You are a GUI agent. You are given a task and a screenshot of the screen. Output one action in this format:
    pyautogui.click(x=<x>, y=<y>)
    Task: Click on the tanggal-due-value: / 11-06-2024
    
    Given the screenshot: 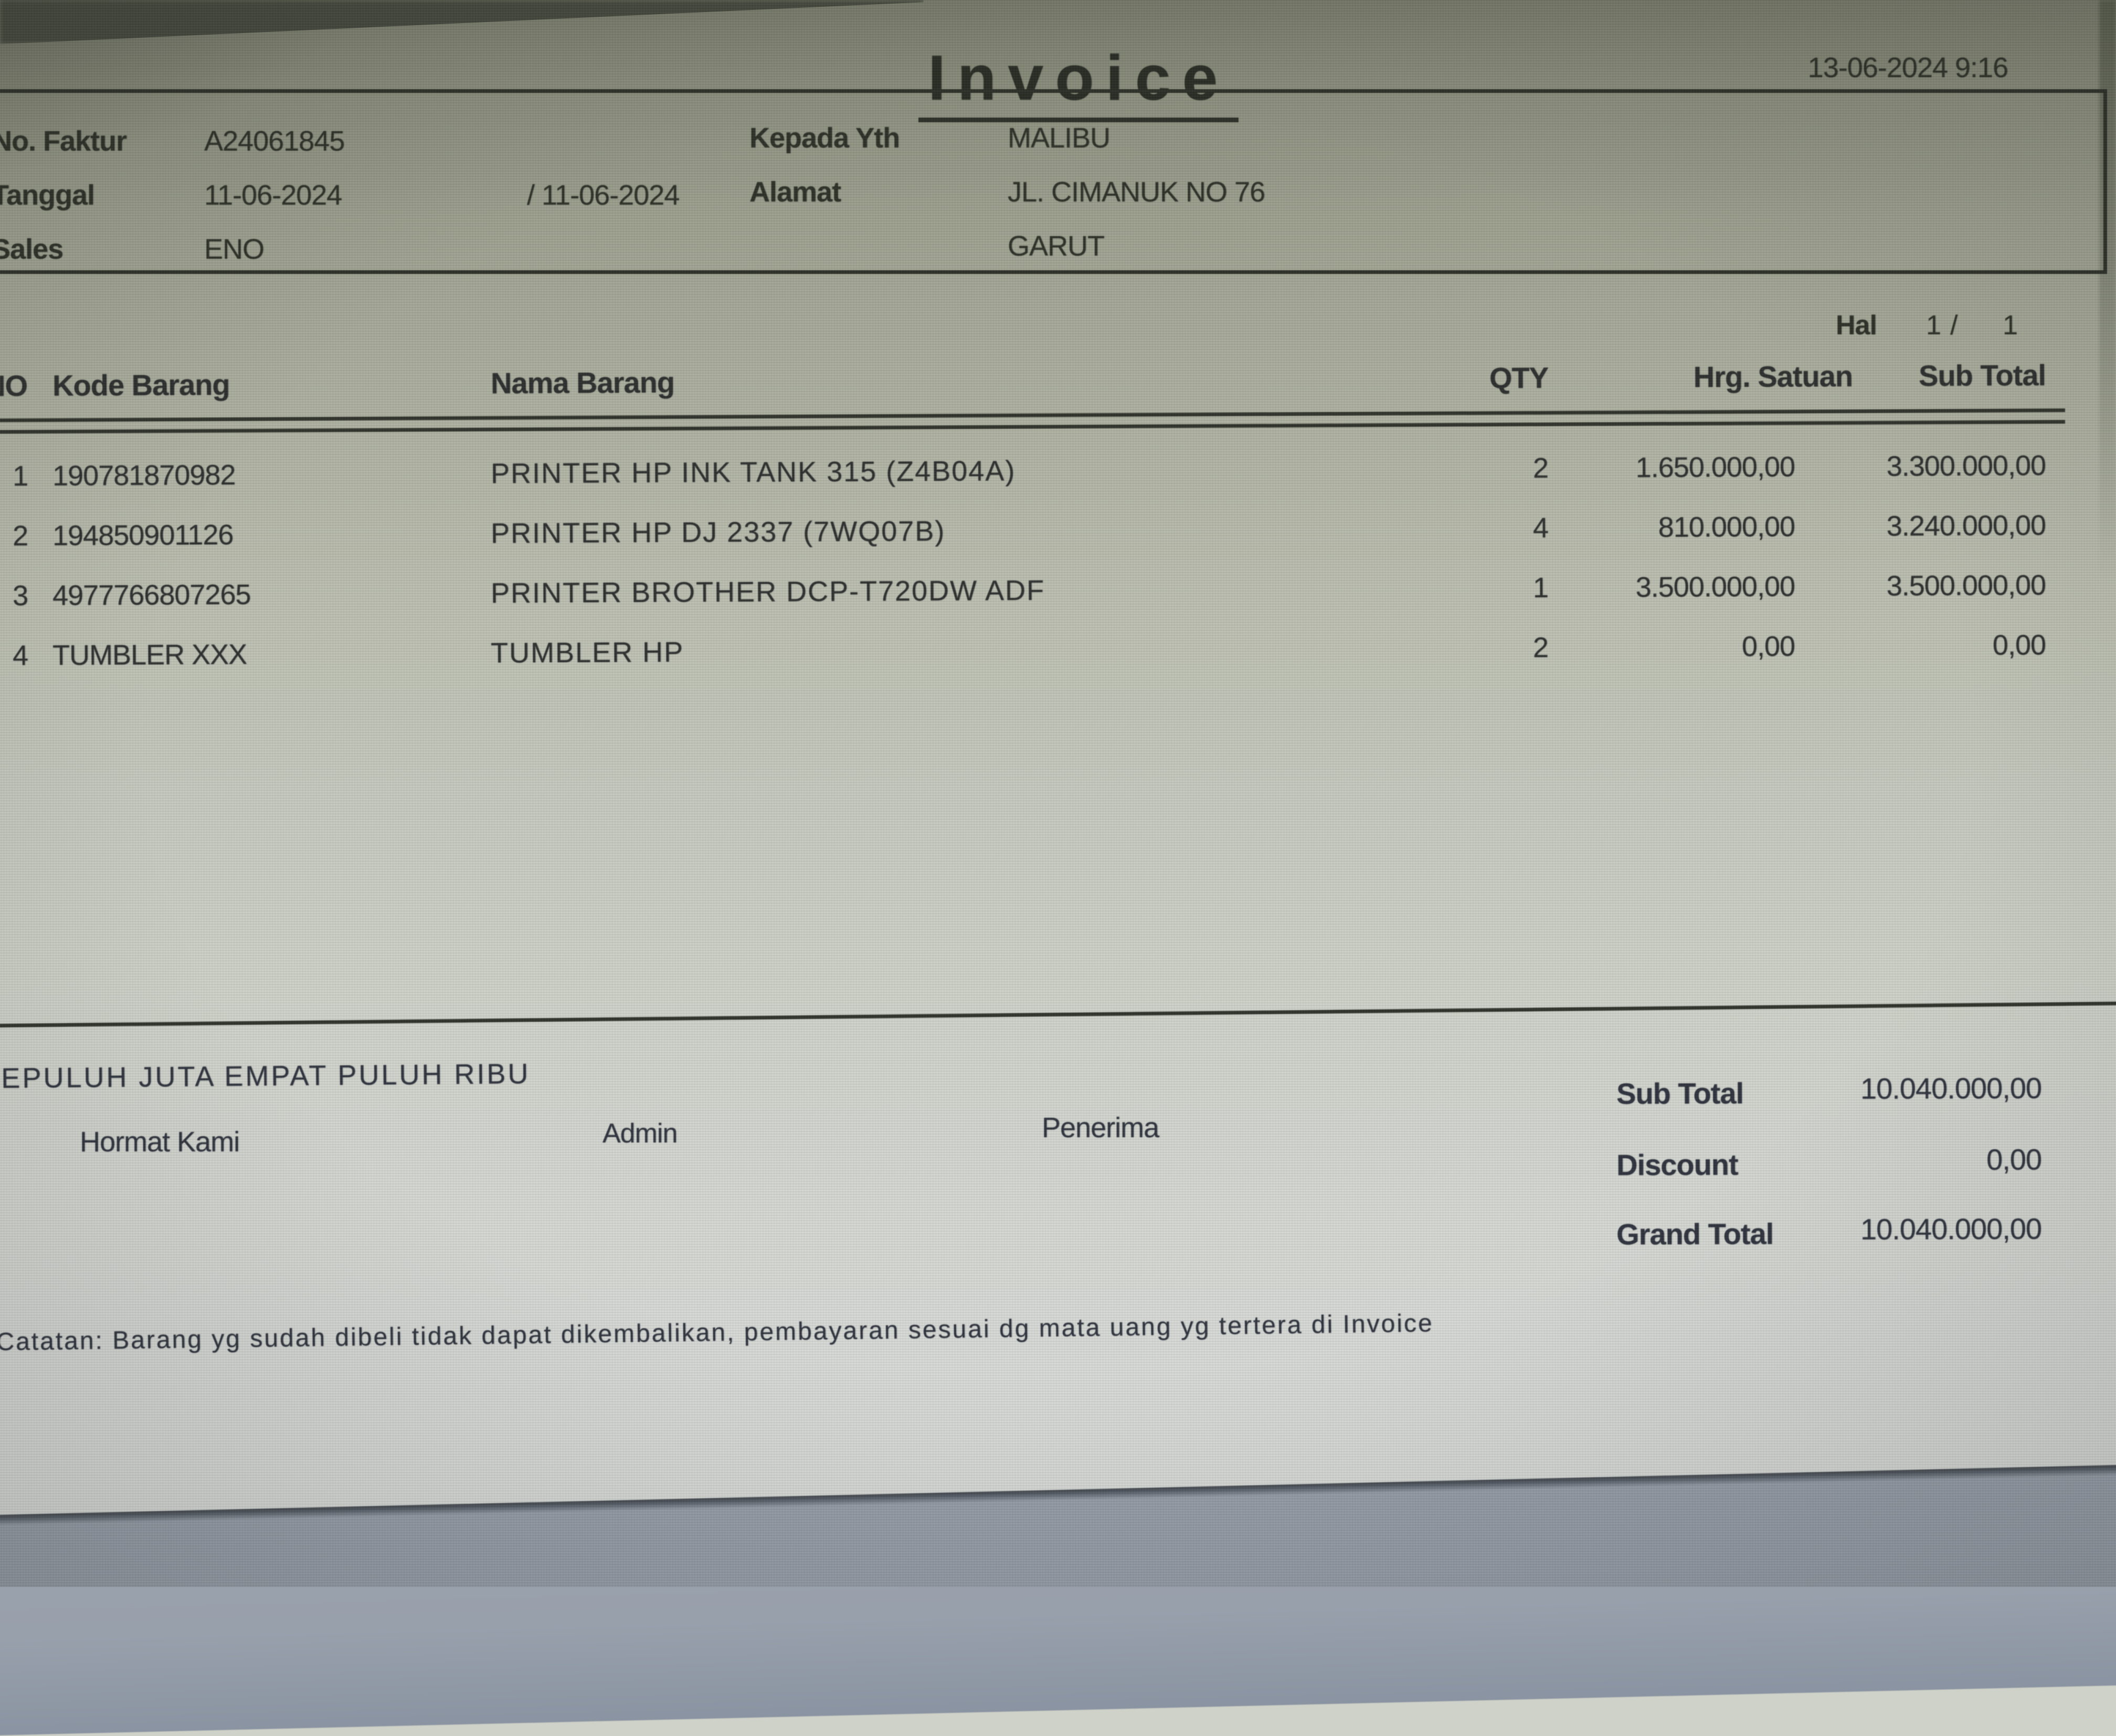 What is the action you would take?
    pyautogui.click(x=603, y=195)
    